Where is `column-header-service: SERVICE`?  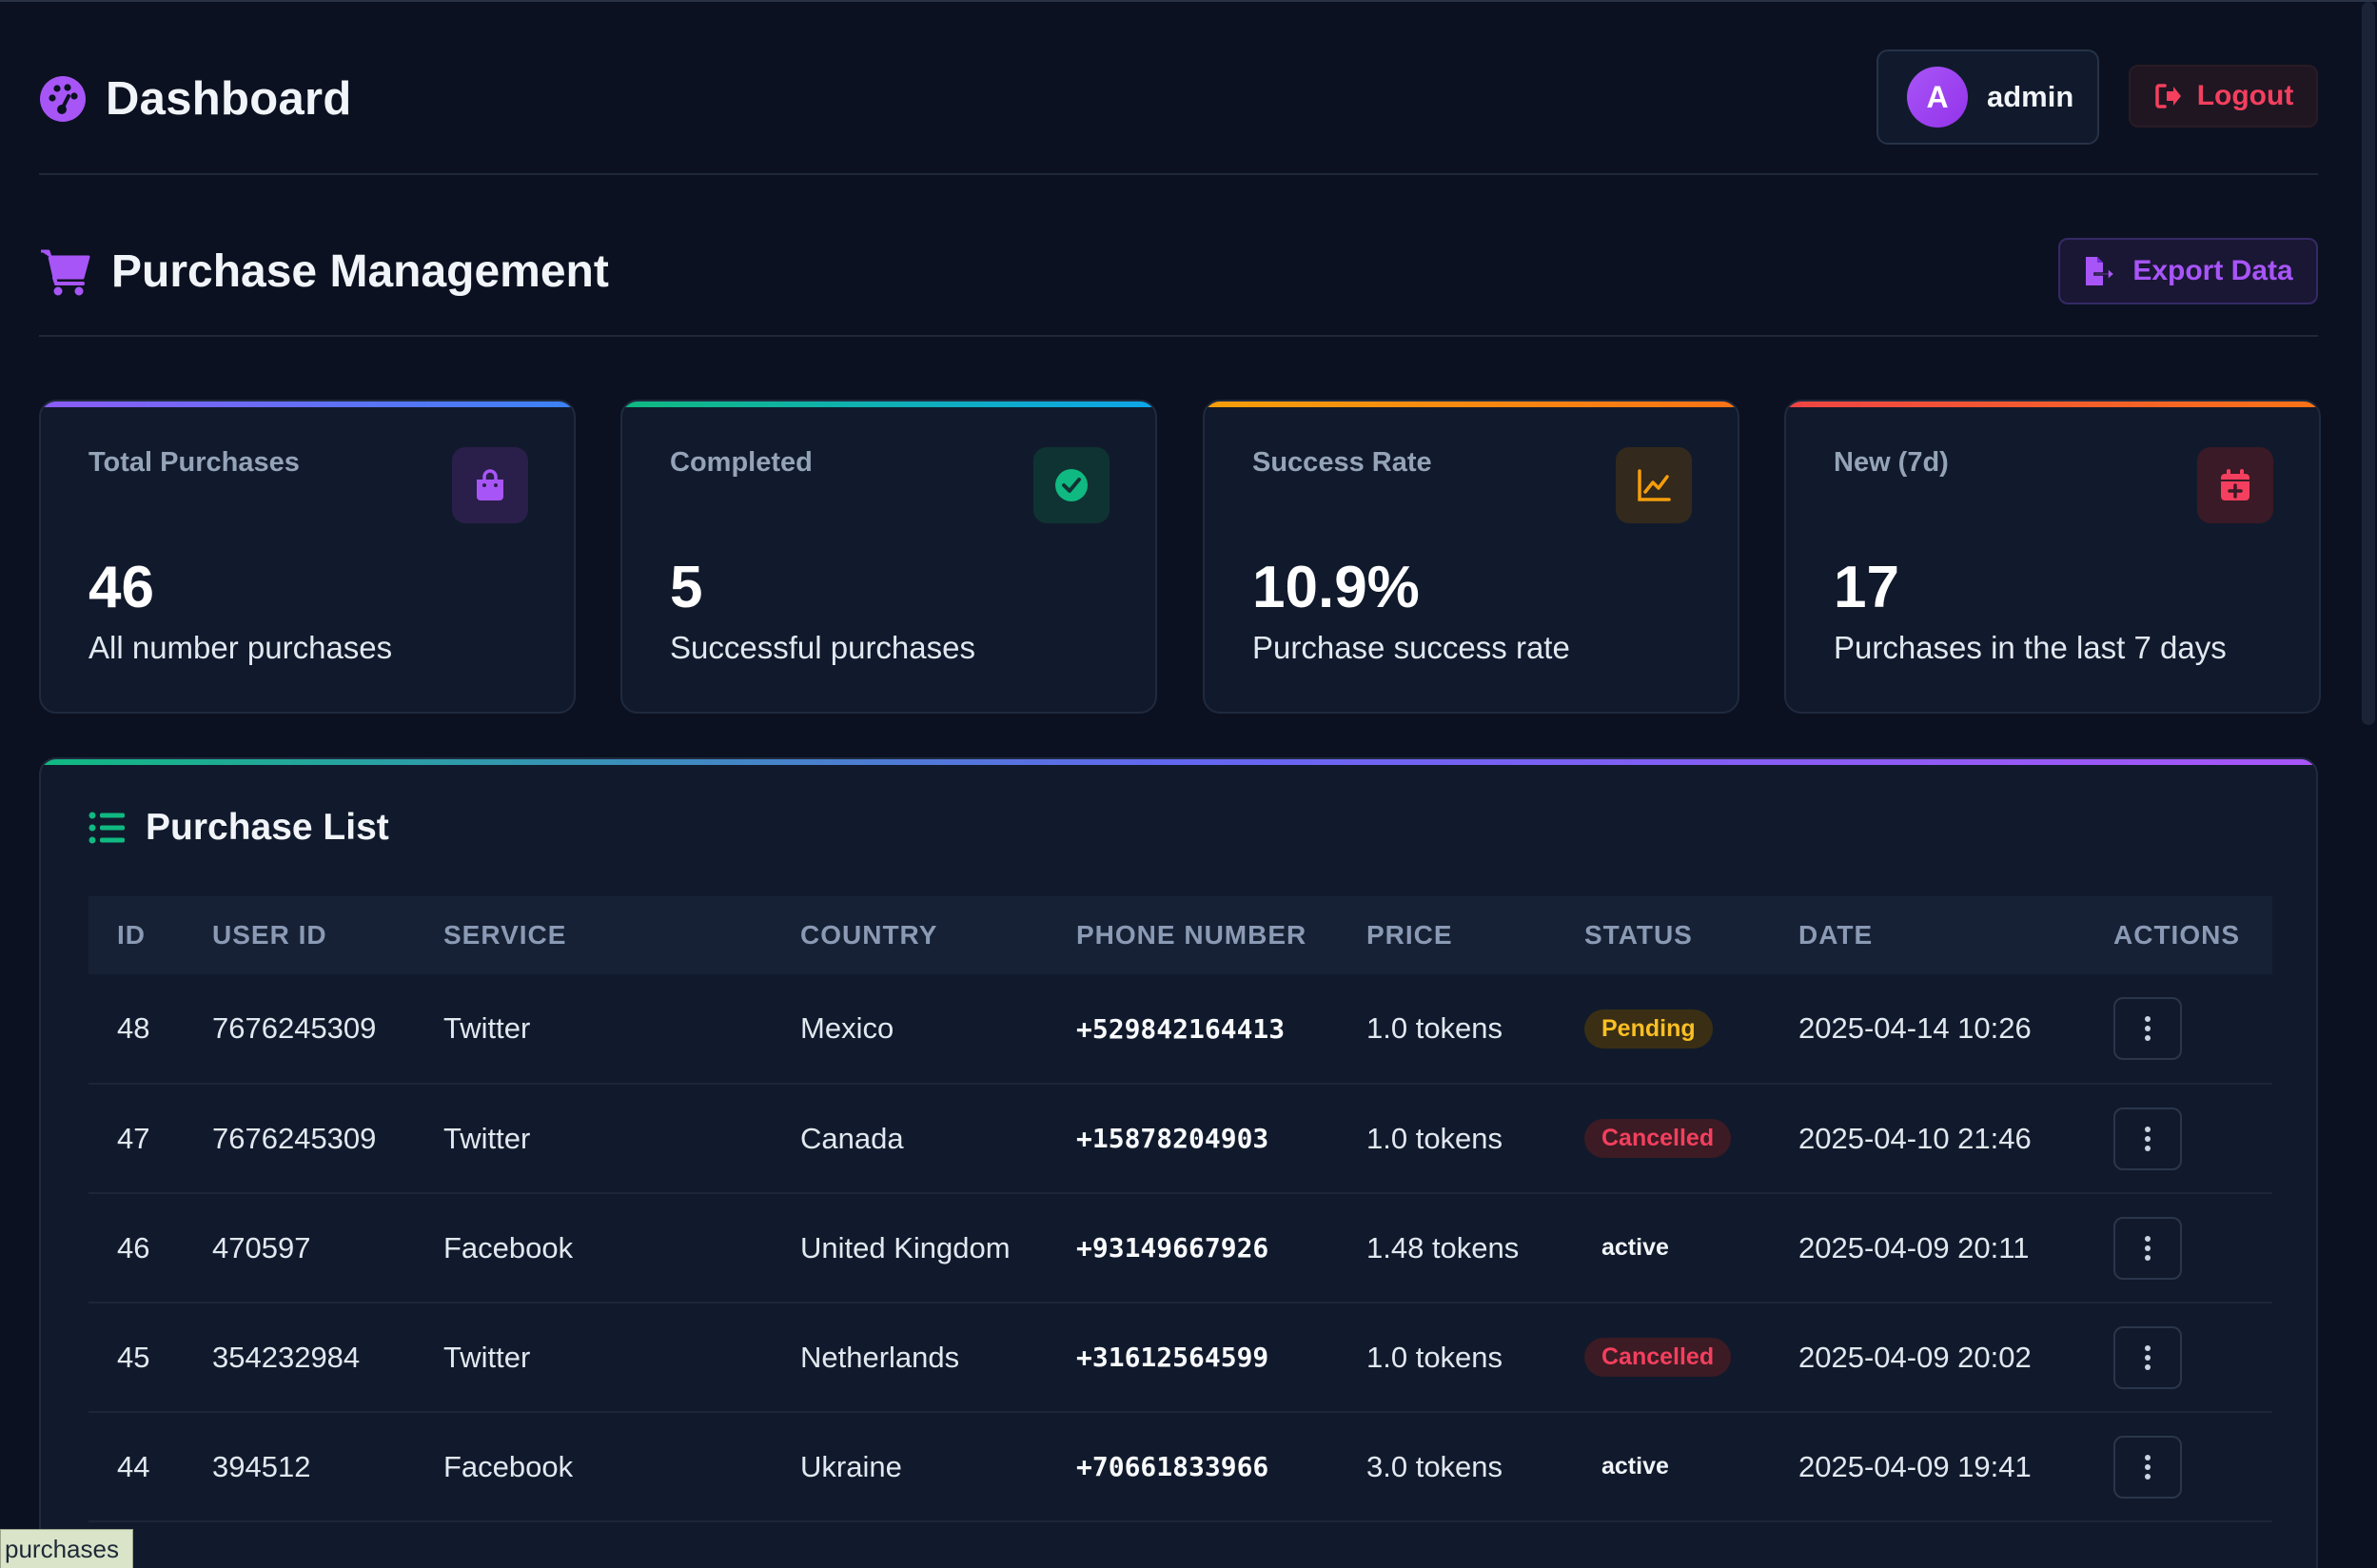
column-header-service: SERVICE is located at coordinates (505, 935).